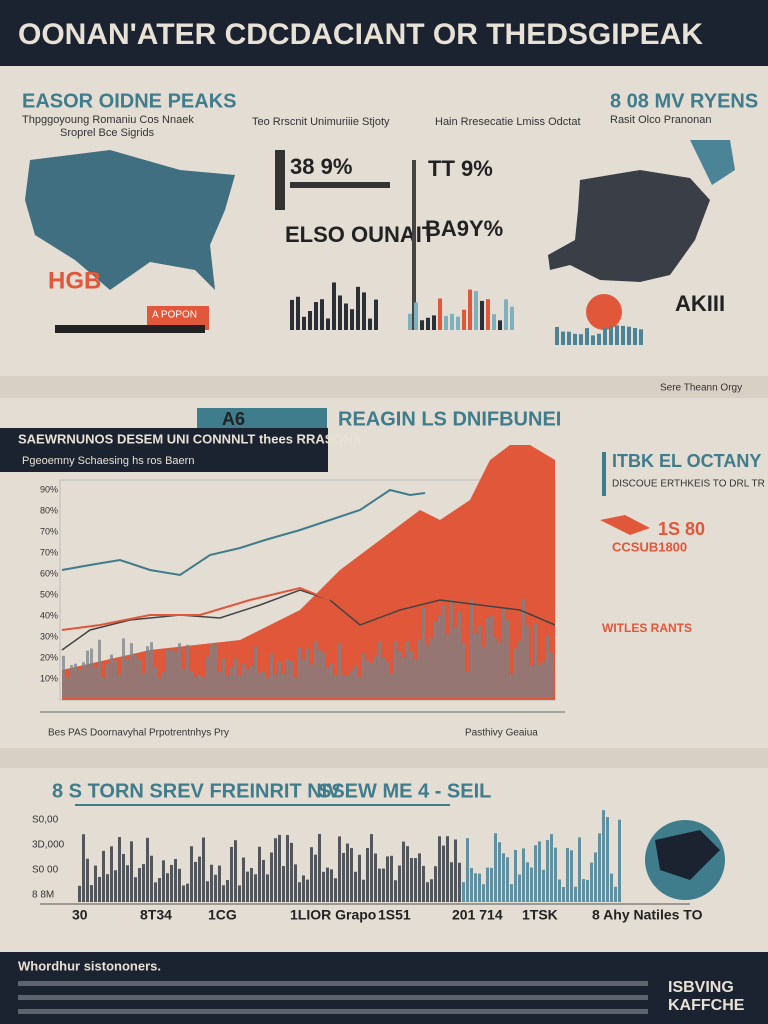 The image size is (768, 1024). I want to click on marker, so click(280, 180).